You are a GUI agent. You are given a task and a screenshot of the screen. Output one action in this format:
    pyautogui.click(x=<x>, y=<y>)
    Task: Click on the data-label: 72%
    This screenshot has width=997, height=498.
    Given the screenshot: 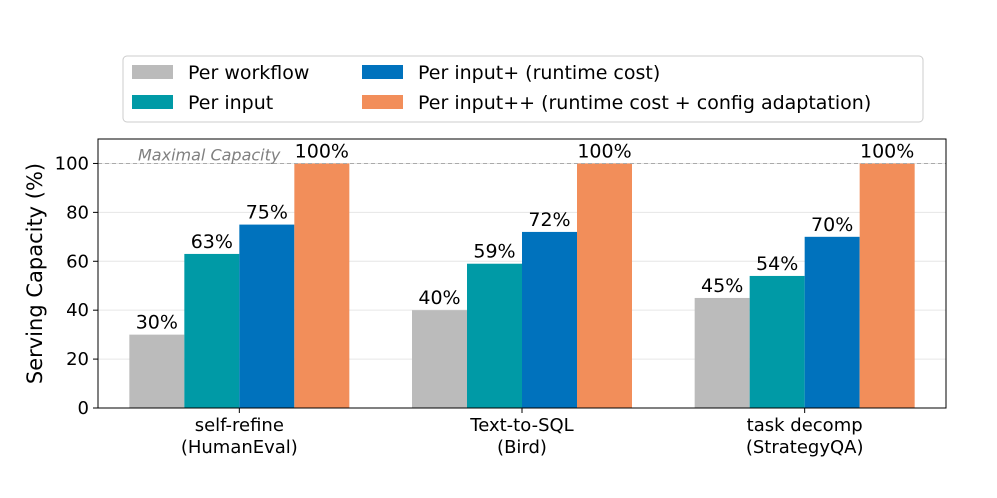 What is the action you would take?
    pyautogui.click(x=549, y=220)
    